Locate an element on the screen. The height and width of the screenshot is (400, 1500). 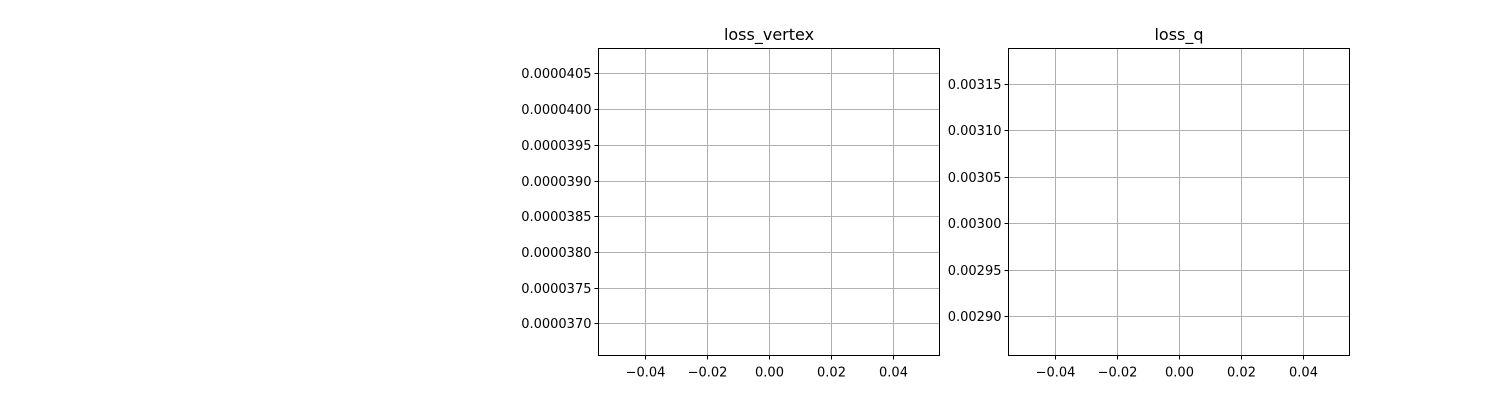
y-tick-label: 0.0000370 is located at coordinates (556, 324).